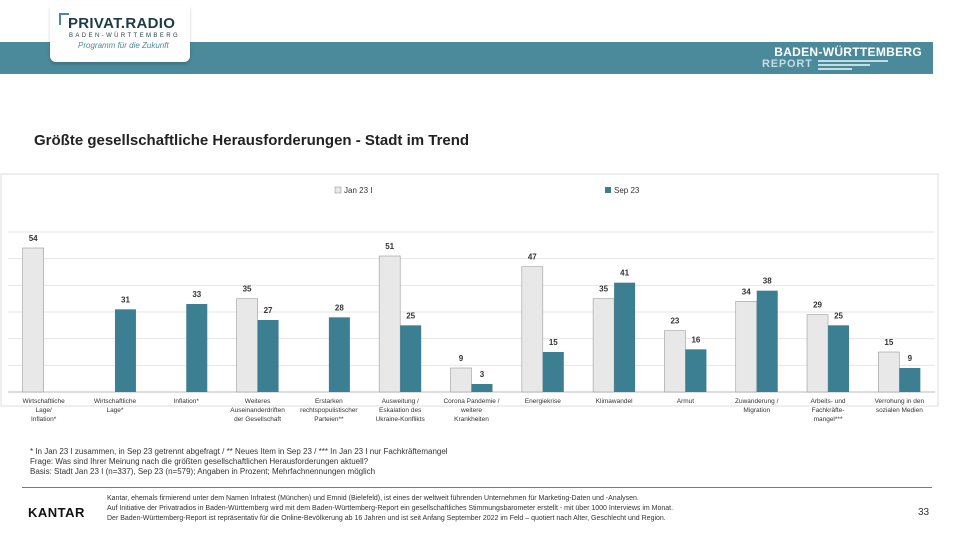  Describe the element at coordinates (123, 45) in the screenshot. I see `logo-slogan: Programm für die Zukunft` at that location.